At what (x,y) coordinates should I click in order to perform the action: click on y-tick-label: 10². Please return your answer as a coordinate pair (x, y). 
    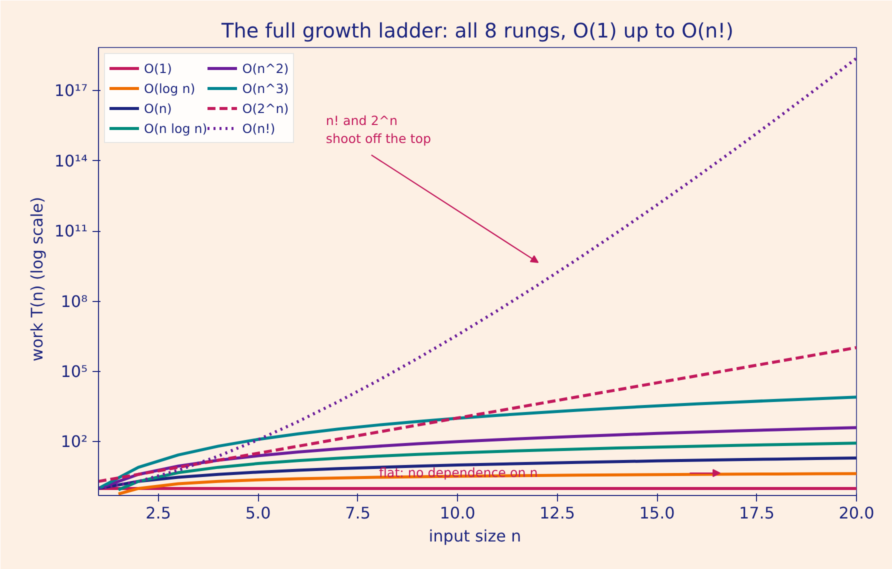
    Looking at the image, I should click on (74, 442).